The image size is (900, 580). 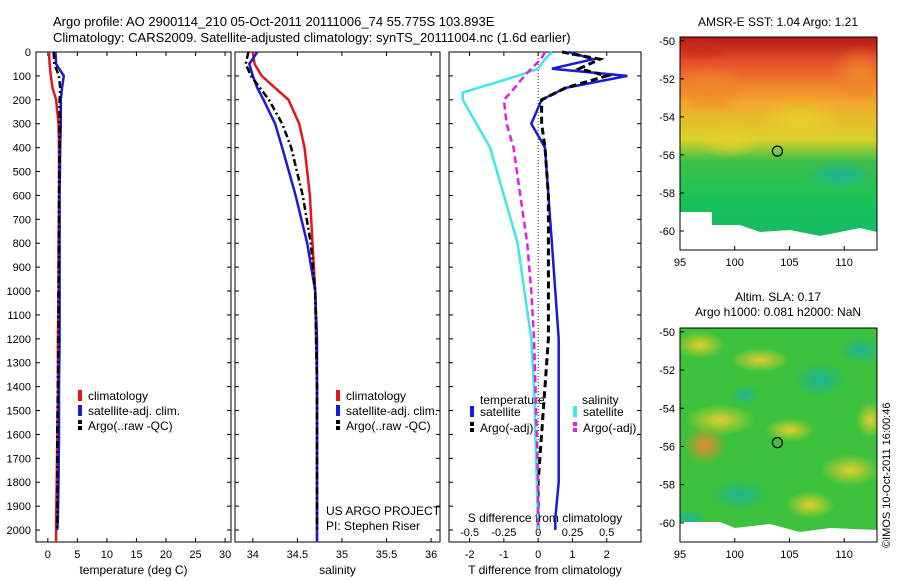 I want to click on sst-map-axes: 95 100 105 110 -50 -52 -54 -56 -58 -60, so click(x=756, y=152).